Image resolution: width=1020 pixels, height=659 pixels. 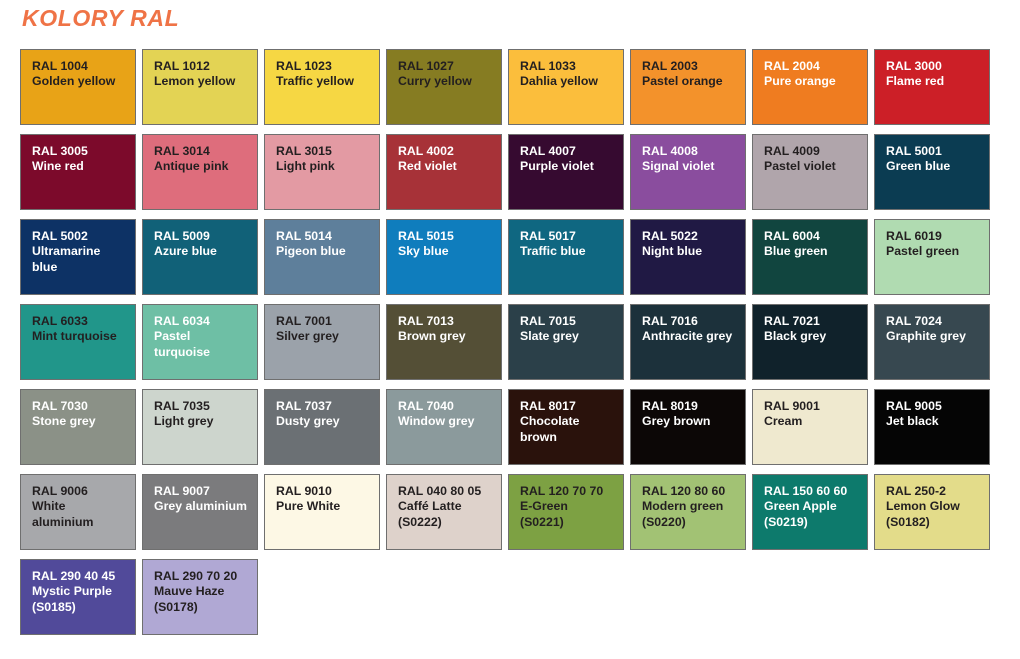 I want to click on swatch-name: Graphite grey, so click(x=926, y=336).